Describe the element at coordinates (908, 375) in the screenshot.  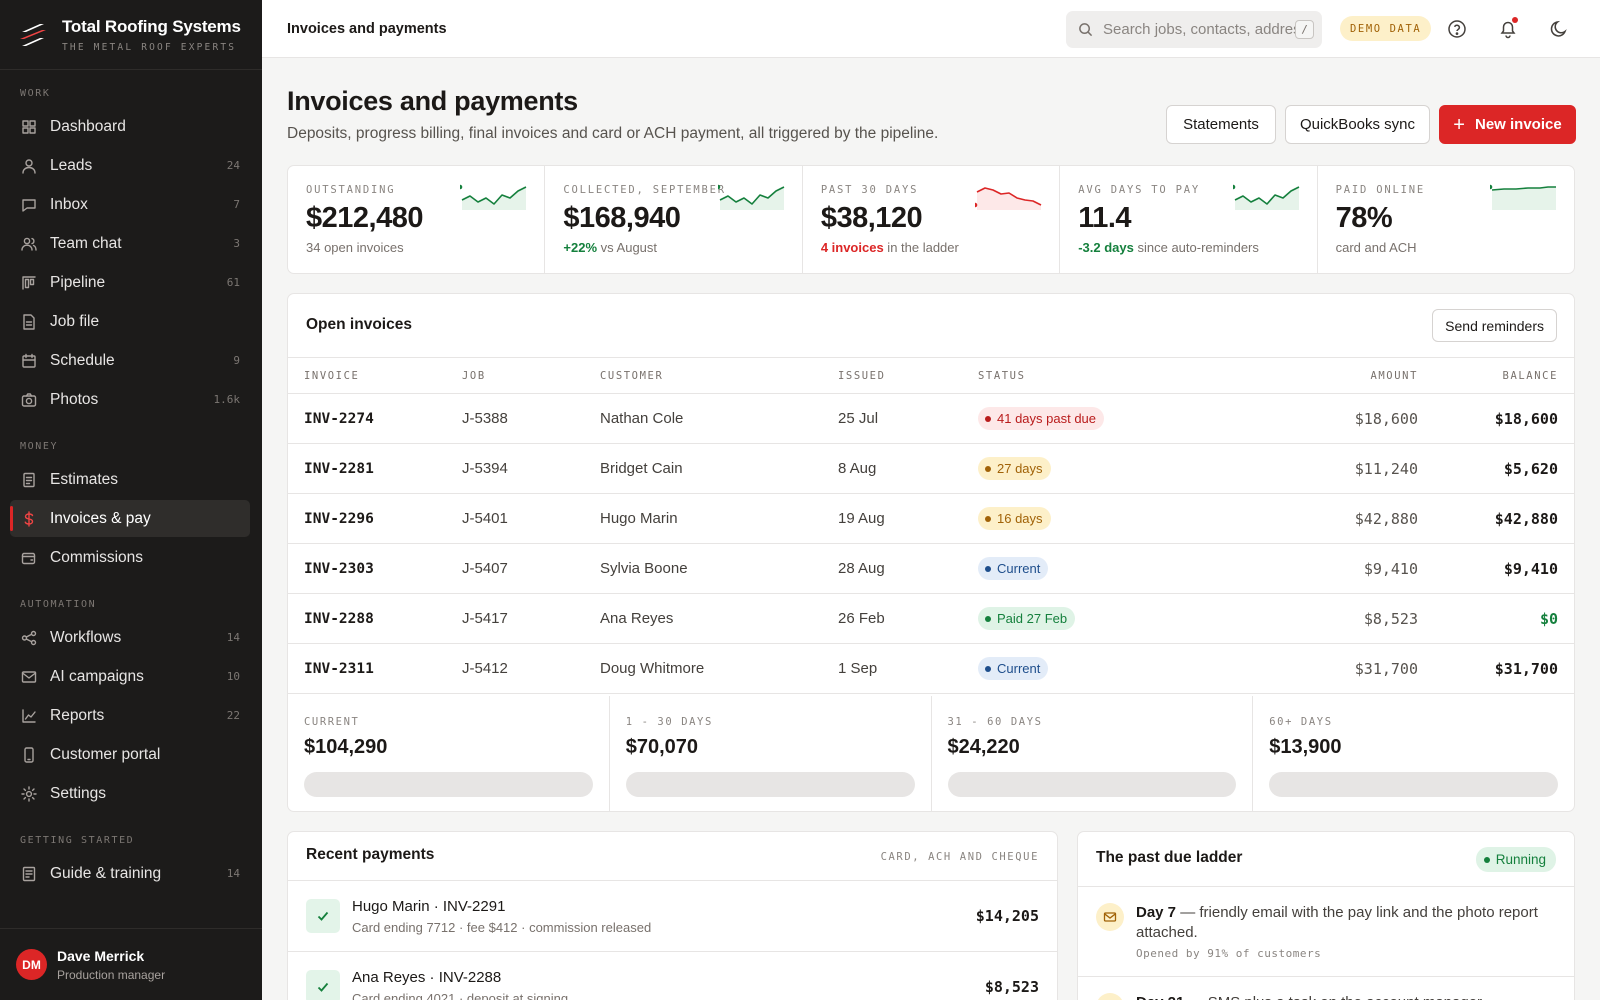
I see `column-header-issued: ISSUED` at that location.